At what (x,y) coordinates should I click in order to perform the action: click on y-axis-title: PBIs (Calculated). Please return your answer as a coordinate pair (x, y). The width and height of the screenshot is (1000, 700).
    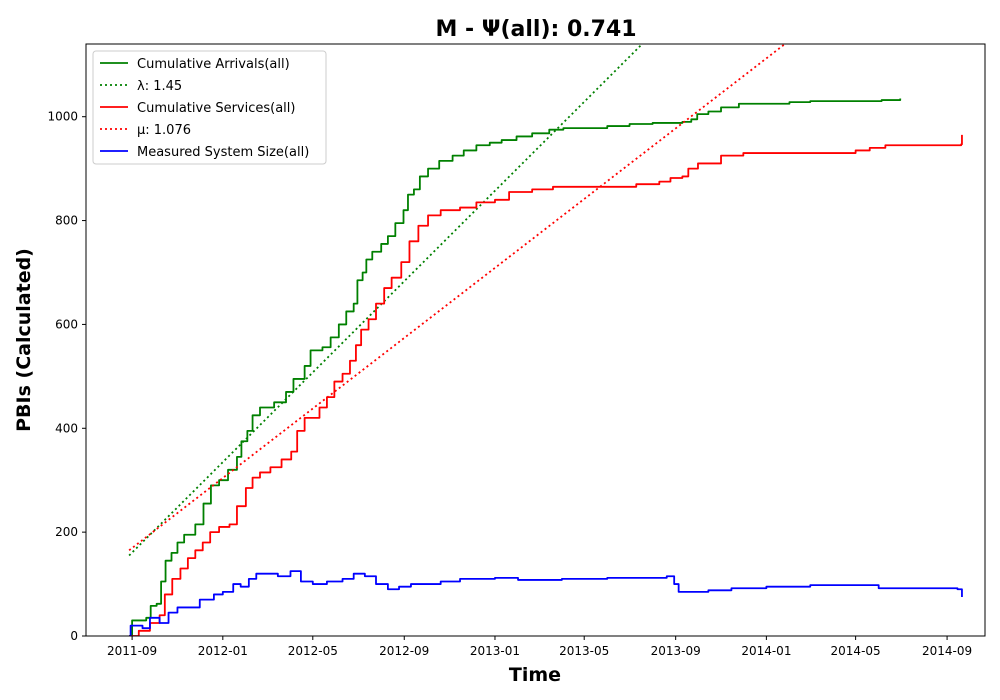
    Looking at the image, I should click on (24, 340).